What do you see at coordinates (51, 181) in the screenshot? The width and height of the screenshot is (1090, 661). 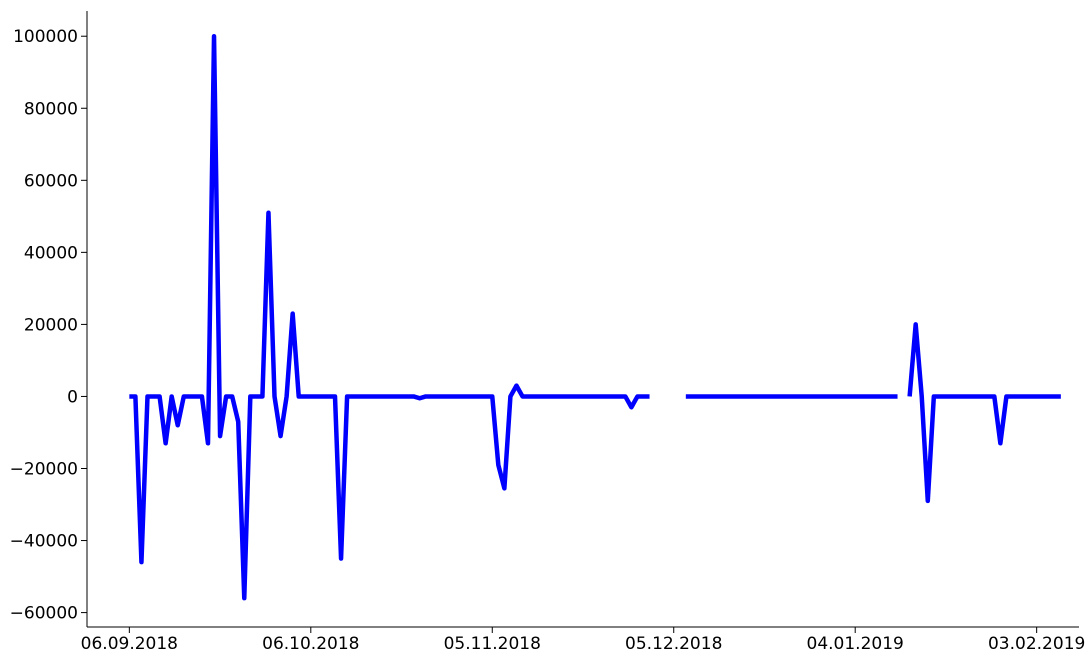 I see `y-tick-label: 60000` at bounding box center [51, 181].